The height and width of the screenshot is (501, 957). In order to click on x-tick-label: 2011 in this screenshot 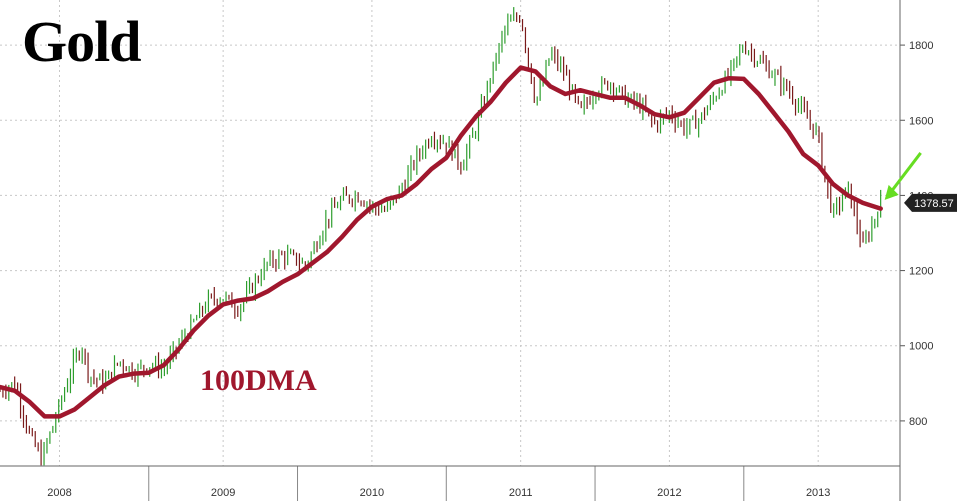, I will do `click(521, 493)`.